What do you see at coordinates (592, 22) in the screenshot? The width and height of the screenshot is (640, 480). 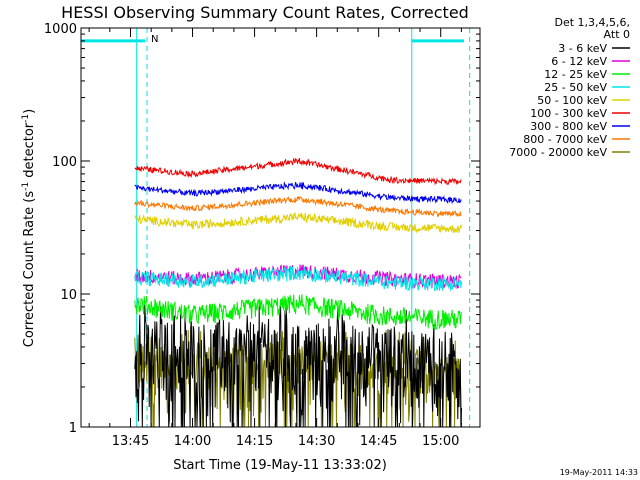 I see `legend-header-line1: Det 1,3,4,5,6,` at bounding box center [592, 22].